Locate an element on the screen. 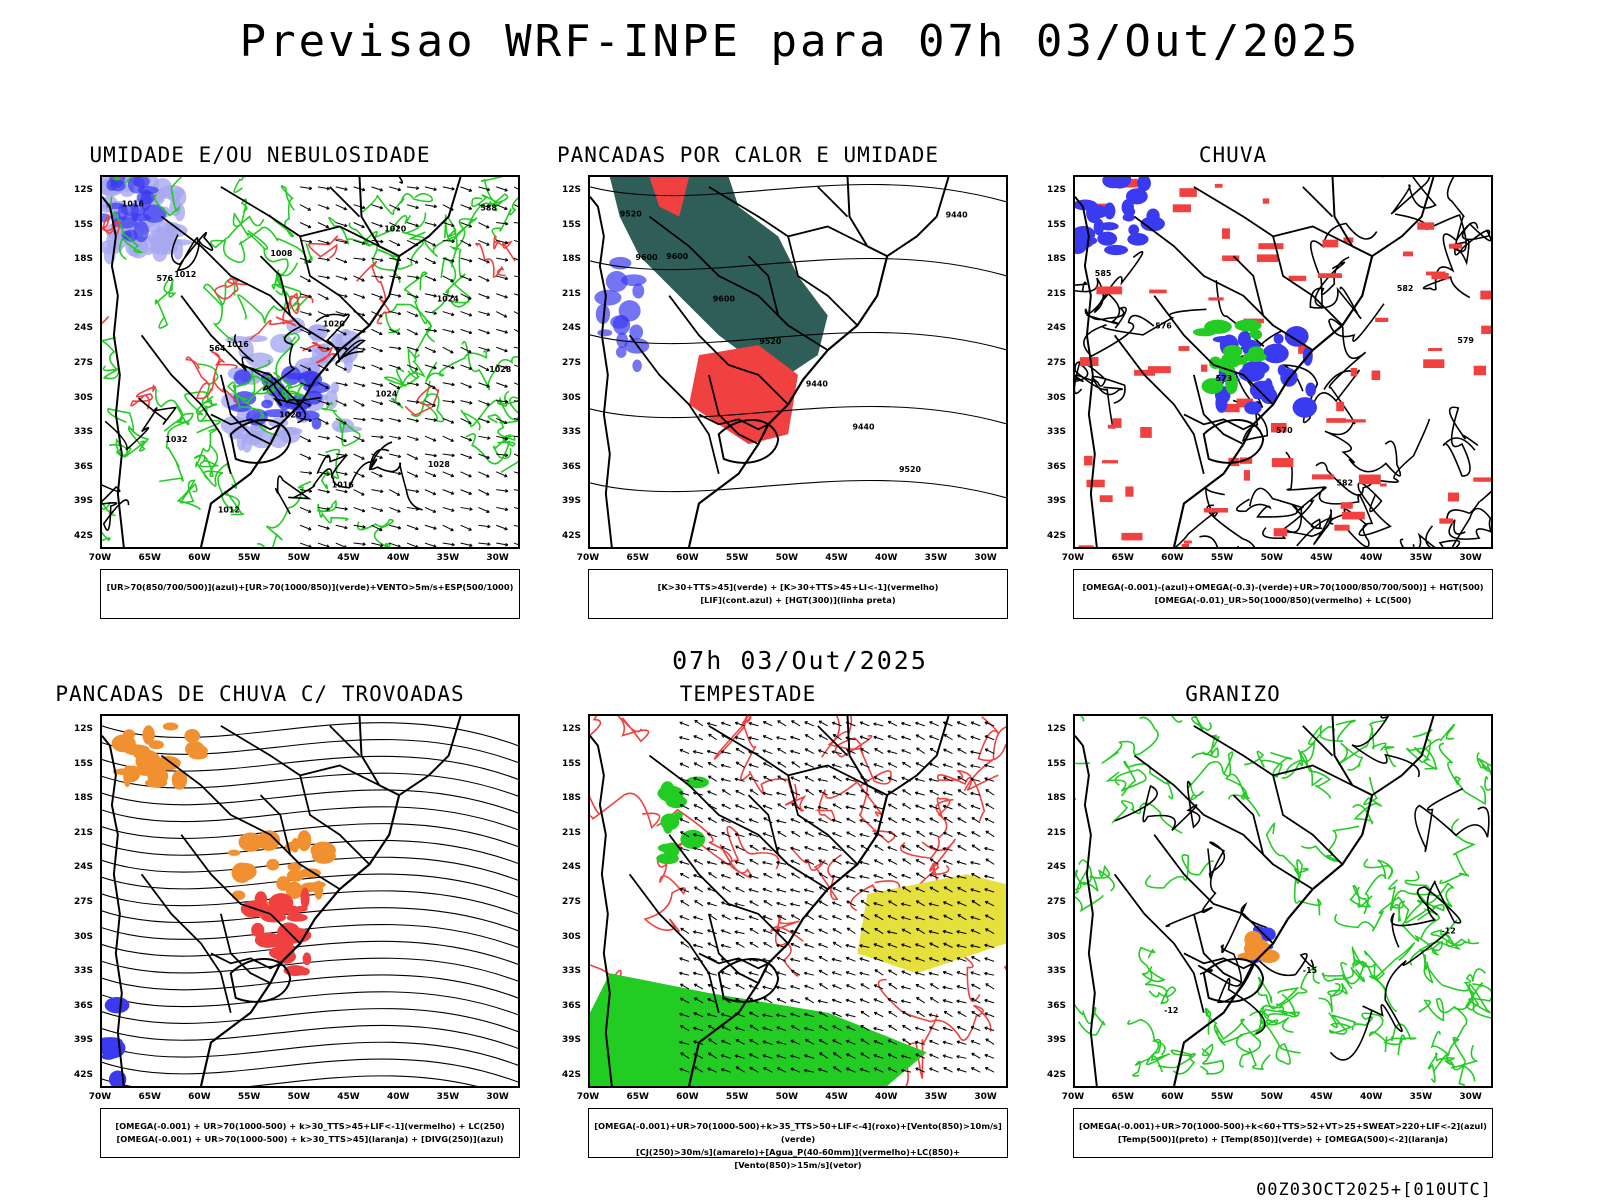 The image size is (1600, 1200). panel-title: UMIDADE E/OU NEBULOSIDADE is located at coordinates (260, 155).